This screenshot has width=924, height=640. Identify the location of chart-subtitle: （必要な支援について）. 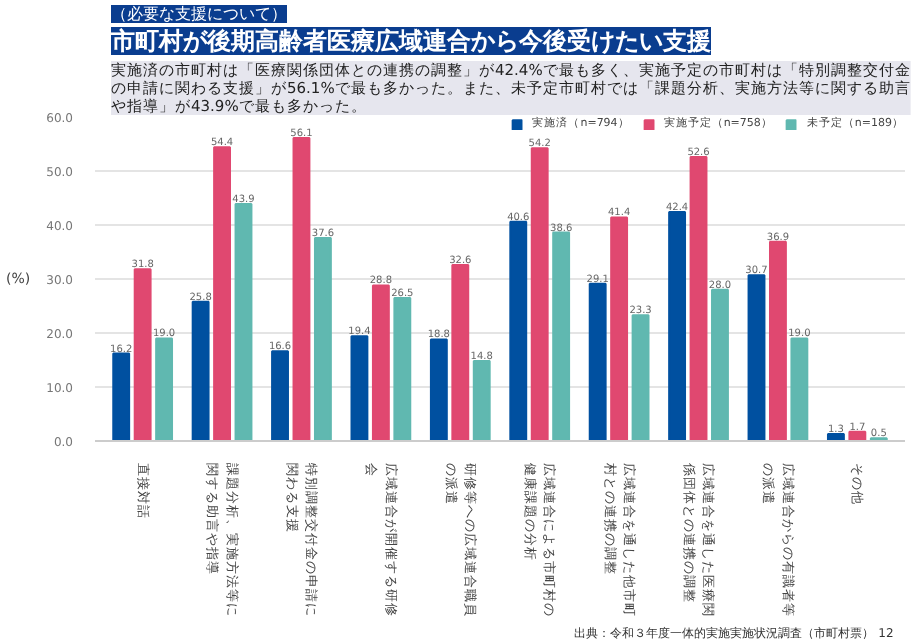
(199, 14).